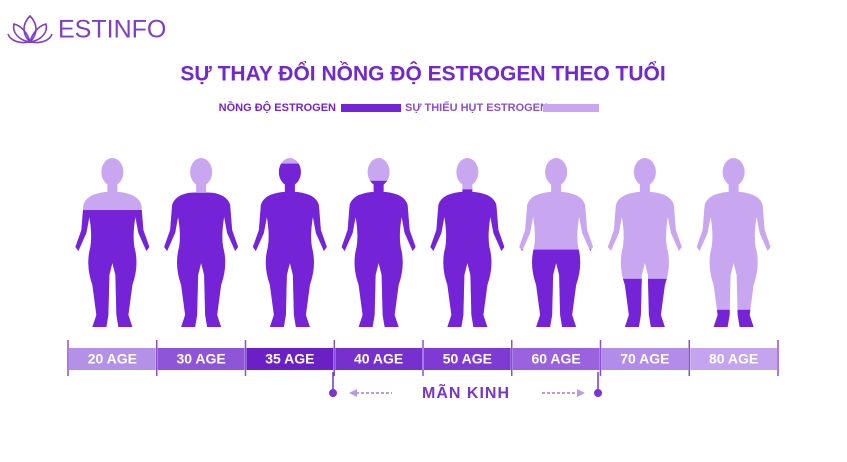  What do you see at coordinates (277, 107) in the screenshot?
I see `legend-label: NỒNG ĐỘ ESTROGEN` at bounding box center [277, 107].